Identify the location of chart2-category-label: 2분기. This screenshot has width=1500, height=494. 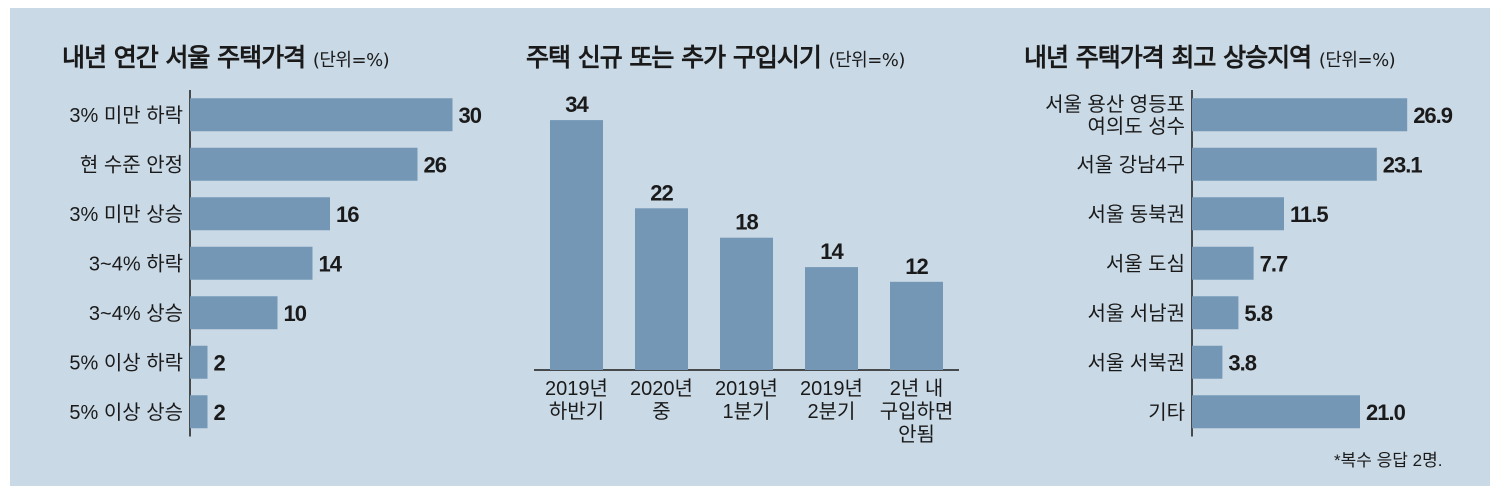
(832, 411).